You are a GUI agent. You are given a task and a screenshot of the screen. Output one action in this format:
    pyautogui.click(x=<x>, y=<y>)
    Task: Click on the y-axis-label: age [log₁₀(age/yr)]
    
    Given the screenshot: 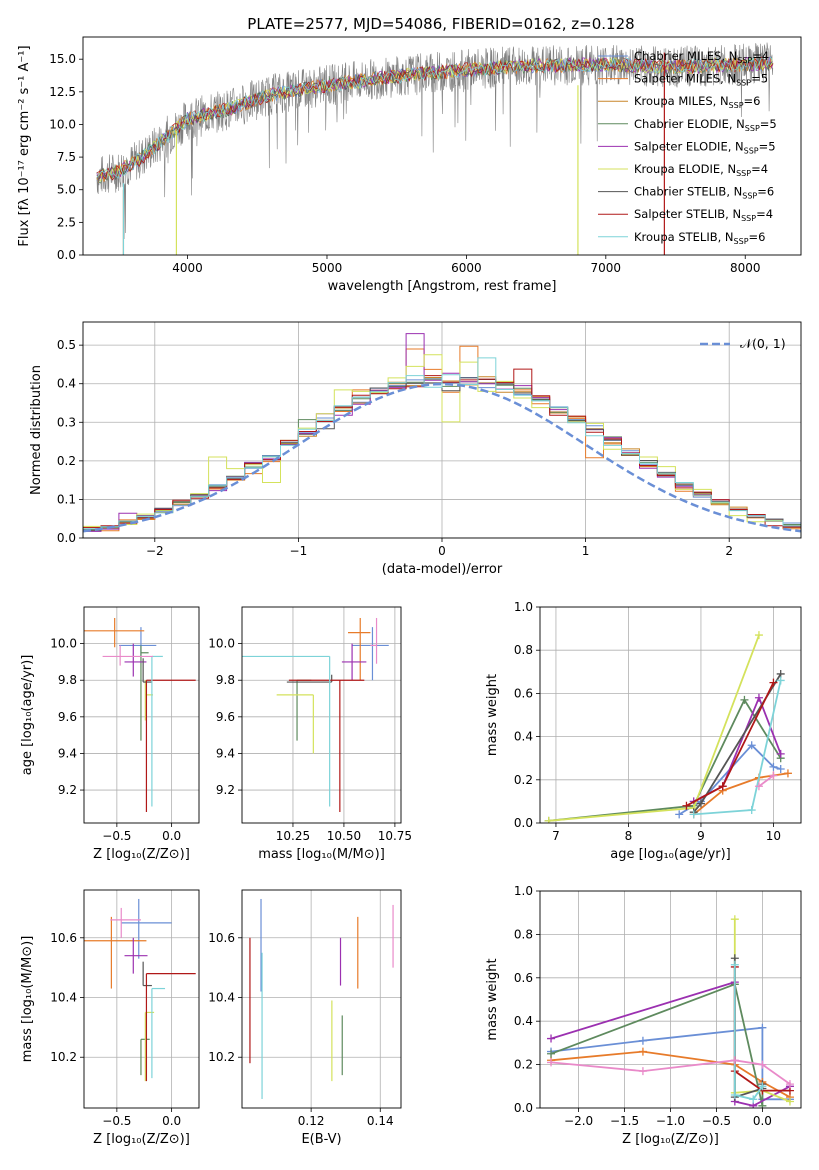 What is the action you would take?
    pyautogui.click(x=27, y=715)
    